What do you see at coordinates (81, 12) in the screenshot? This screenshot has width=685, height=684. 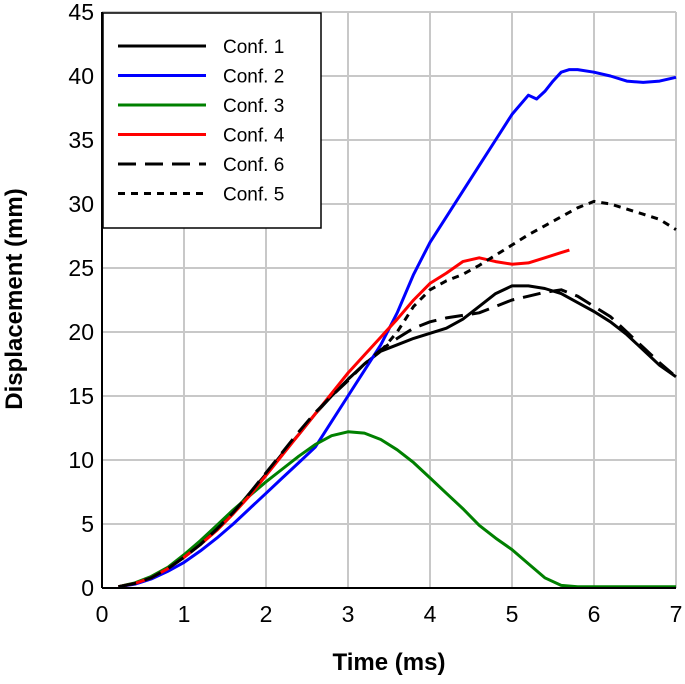 I see `y-tick-label: 45` at bounding box center [81, 12].